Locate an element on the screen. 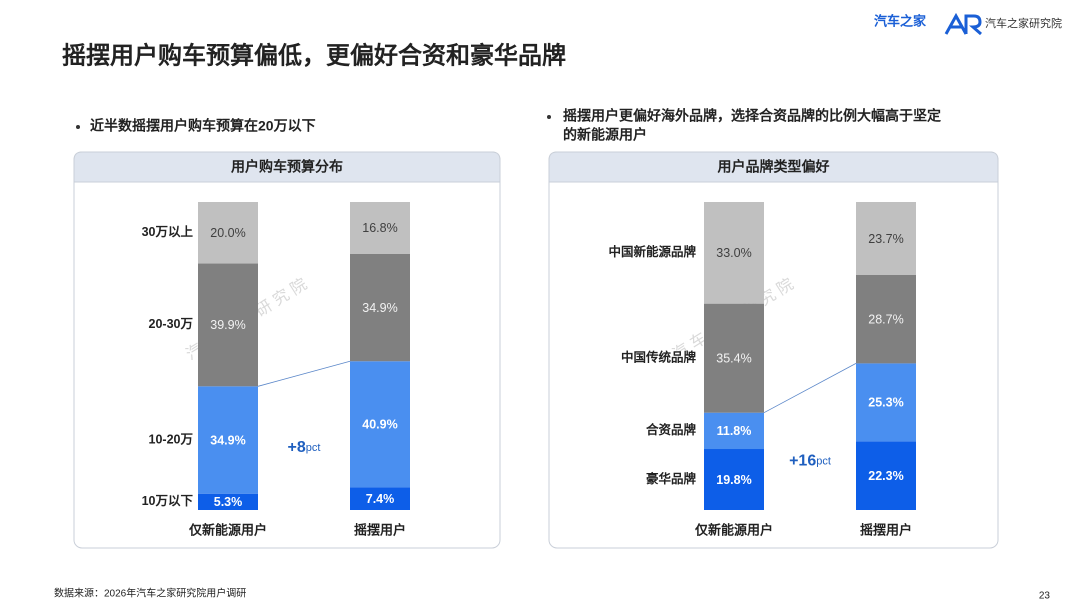 The width and height of the screenshot is (1080, 608). value-label: 19.8% is located at coordinates (733, 480).